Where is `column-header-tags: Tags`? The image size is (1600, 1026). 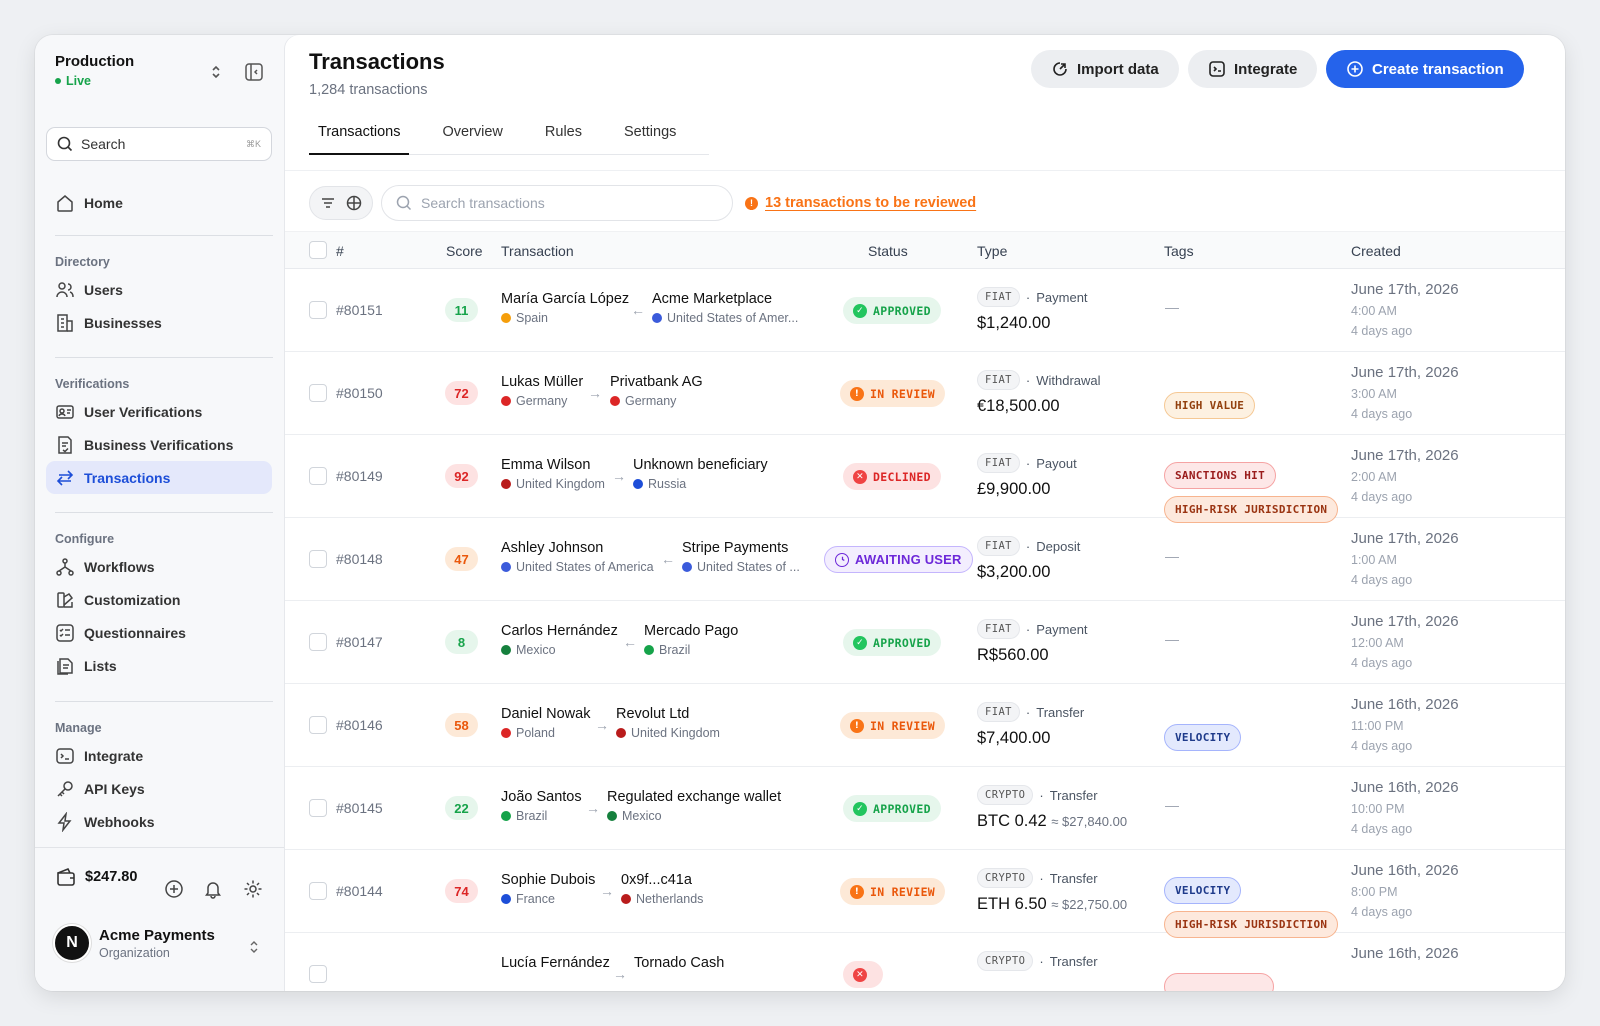 column-header-tags: Tags is located at coordinates (1179, 251).